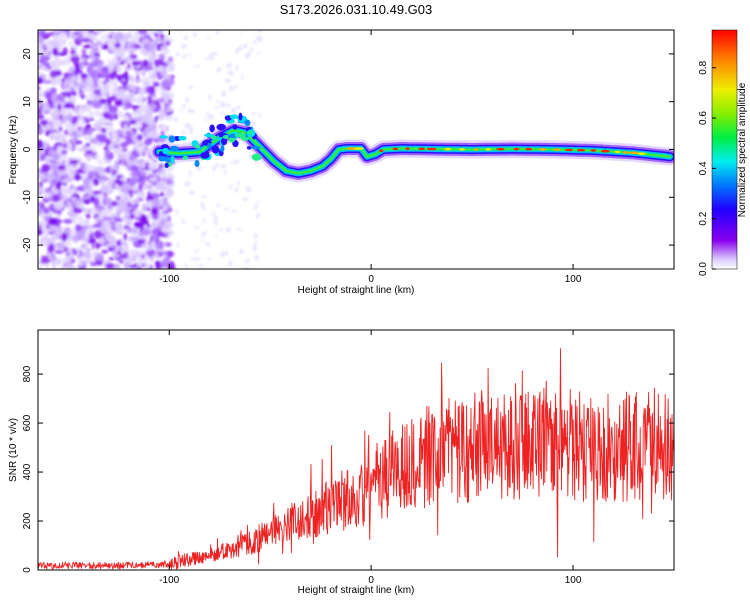 This screenshot has height=600, width=750. I want to click on colorbar-tick-label: 0.0, so click(703, 269).